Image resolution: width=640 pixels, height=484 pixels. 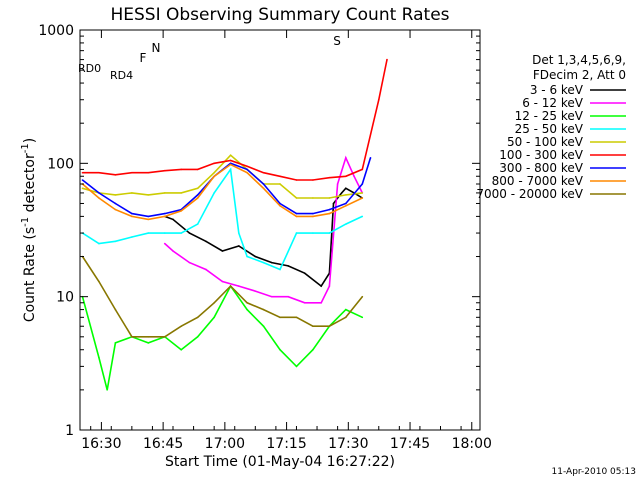 What do you see at coordinates (25, 222) in the screenshot?
I see `y-axis-label-part: -1` at bounding box center [25, 222].